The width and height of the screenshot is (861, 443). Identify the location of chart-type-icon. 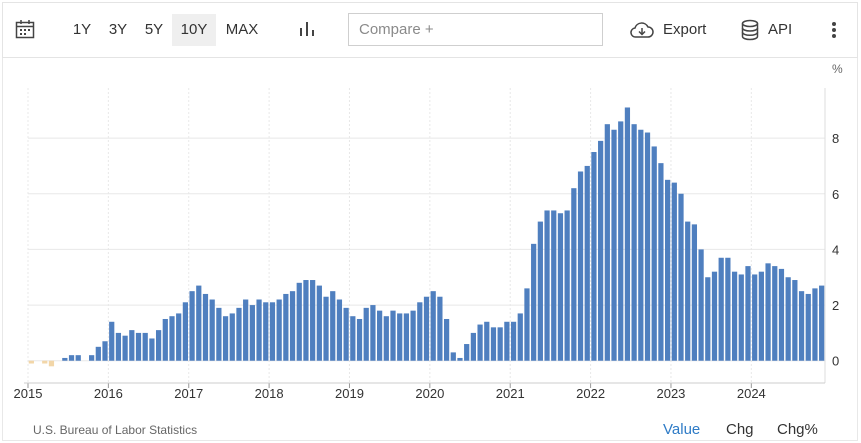
(307, 29).